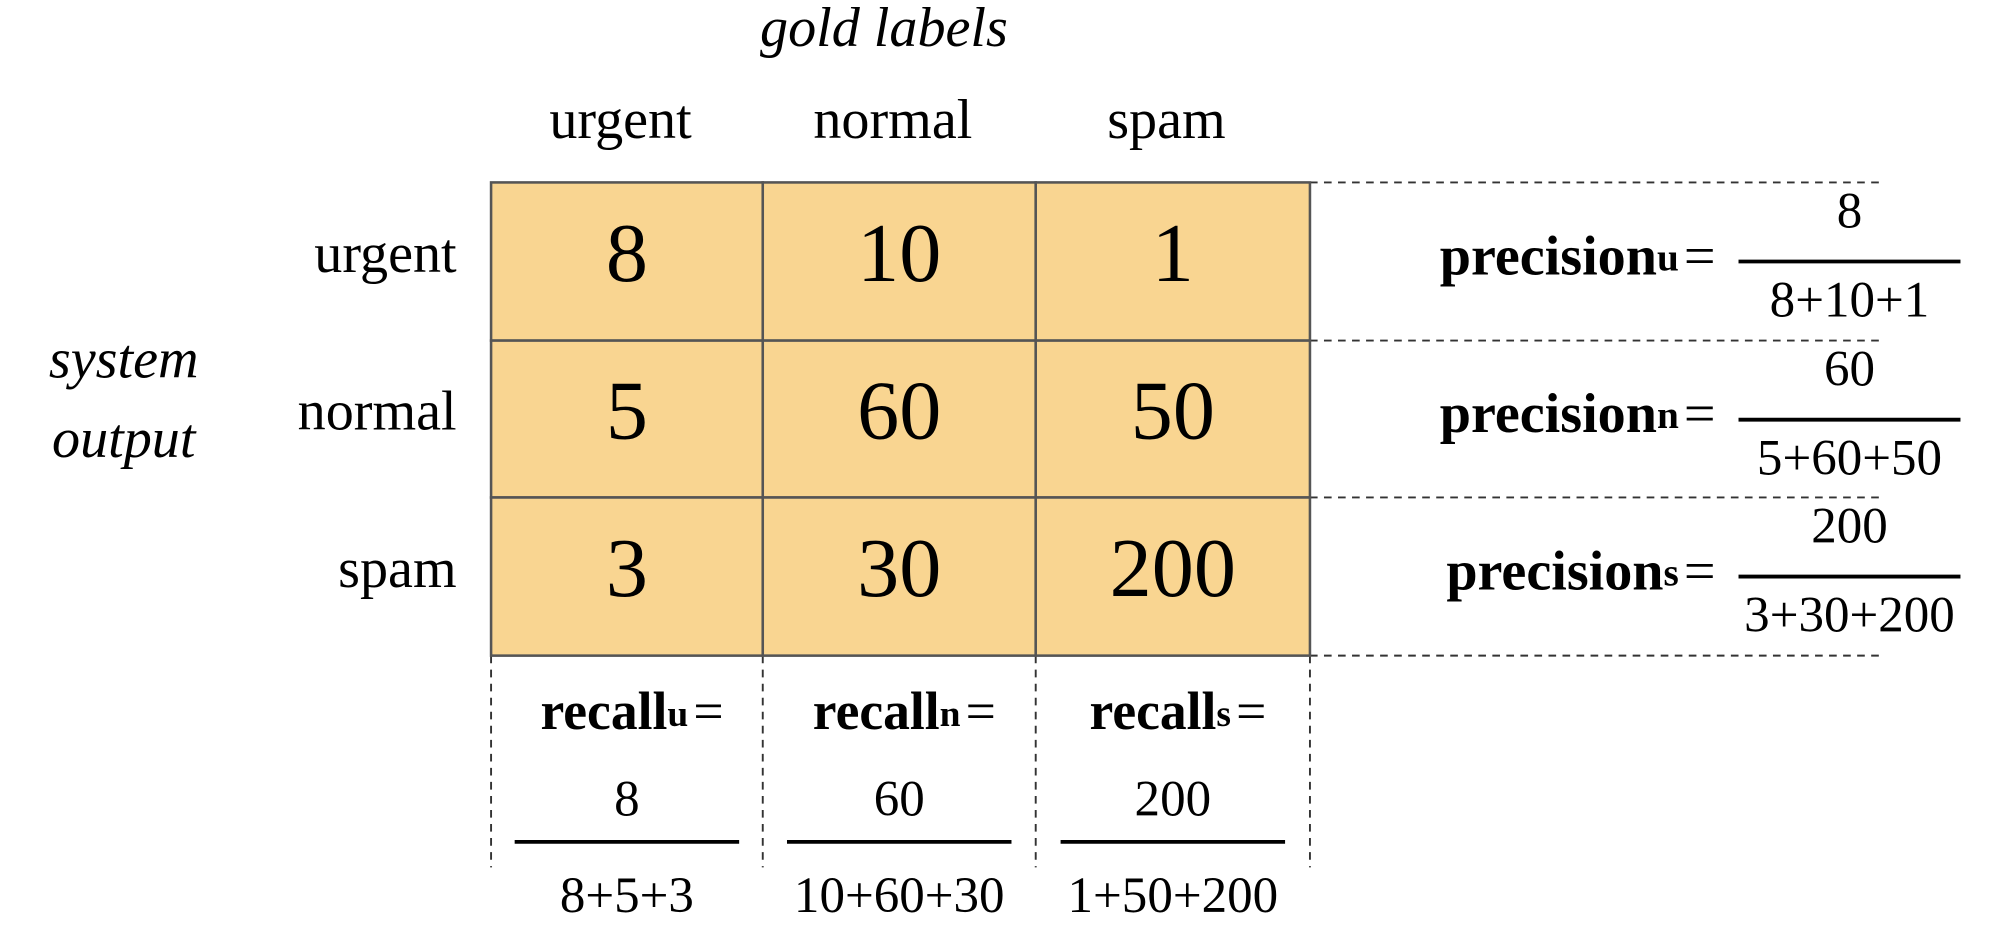  Describe the element at coordinates (627, 410) in the screenshot. I see `cell-value: 5` at that location.